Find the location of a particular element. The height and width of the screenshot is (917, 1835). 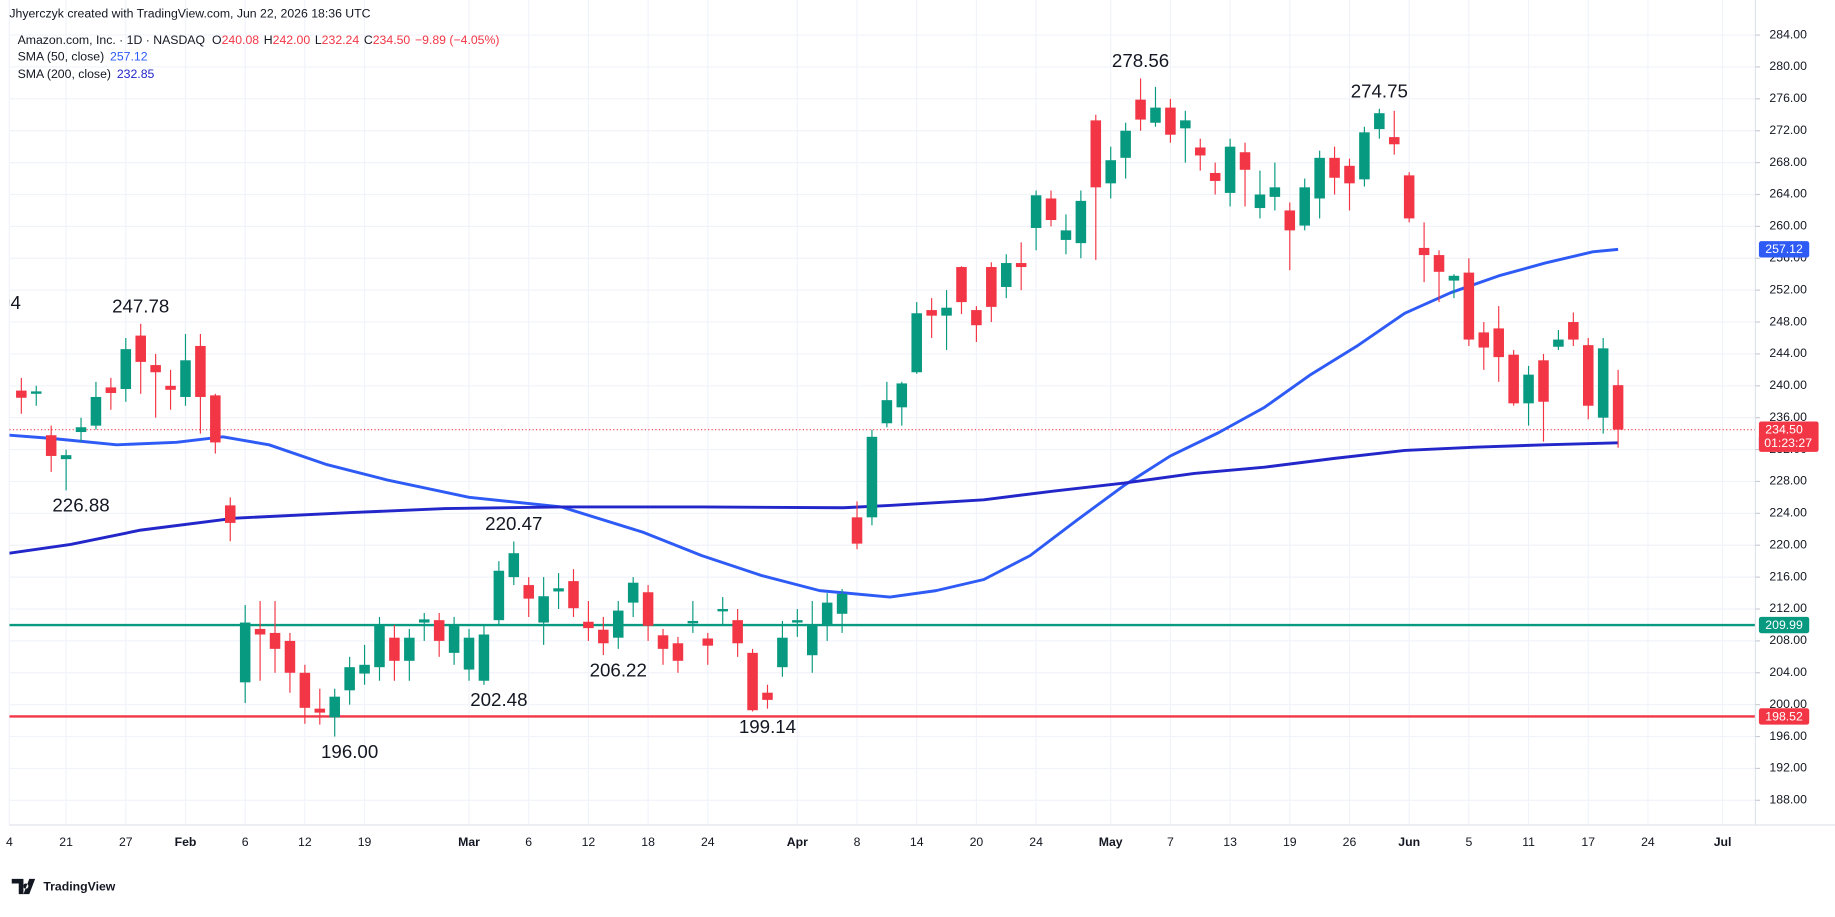

last-price-label: 234.50 is located at coordinates (1784, 429).